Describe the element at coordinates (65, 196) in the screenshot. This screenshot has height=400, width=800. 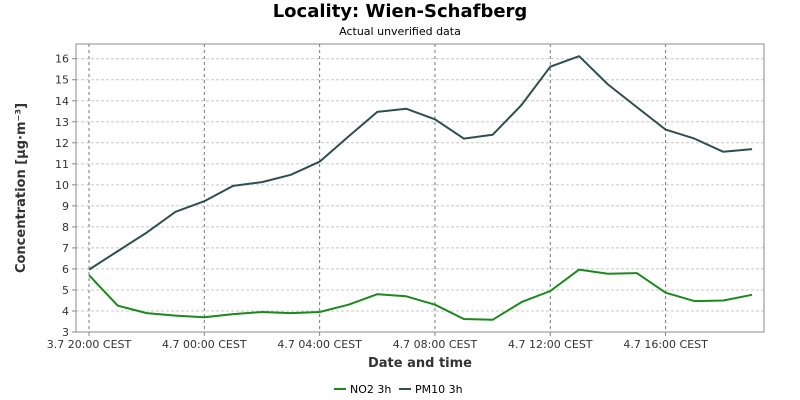
I see `y-axis-ticks: 3 4 5 6 7 8 9 10 11 12 13 14 15 16` at that location.